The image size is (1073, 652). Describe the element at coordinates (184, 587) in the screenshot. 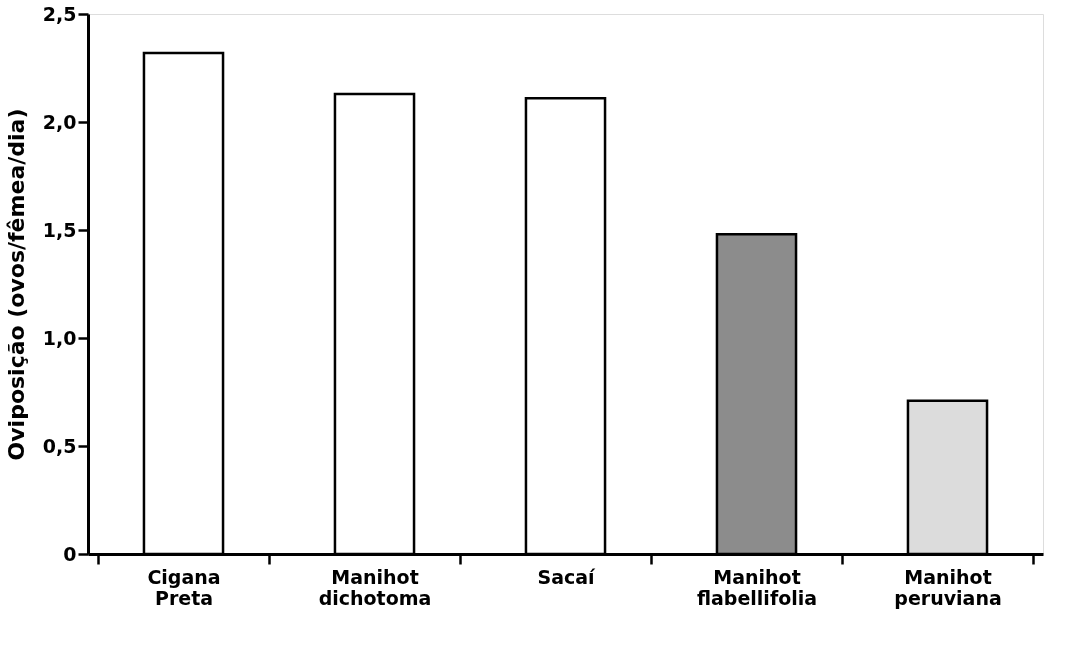

I see `x-tick-label: Cigana Preta` at that location.